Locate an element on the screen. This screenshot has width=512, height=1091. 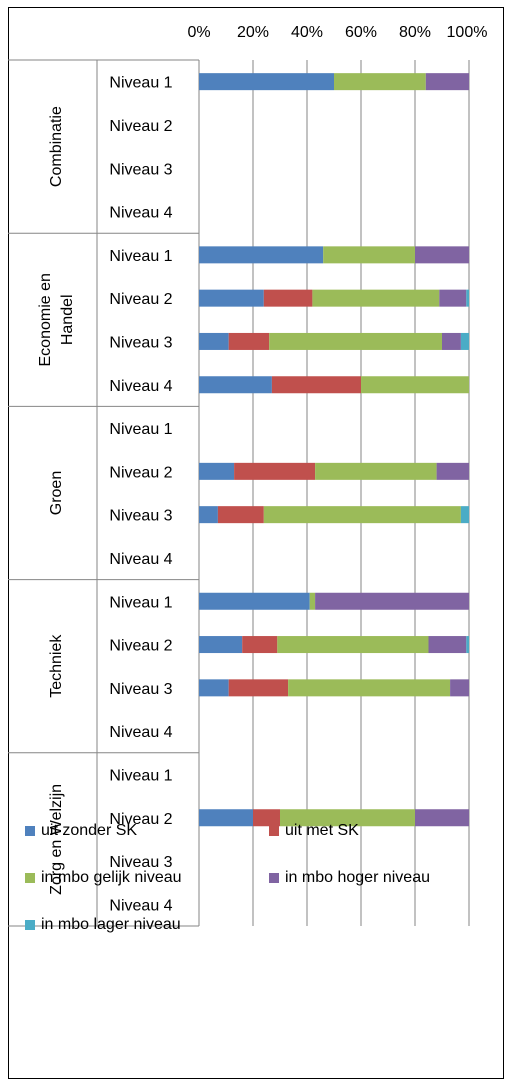
x-tick-label: 80% is located at coordinates (415, 32).